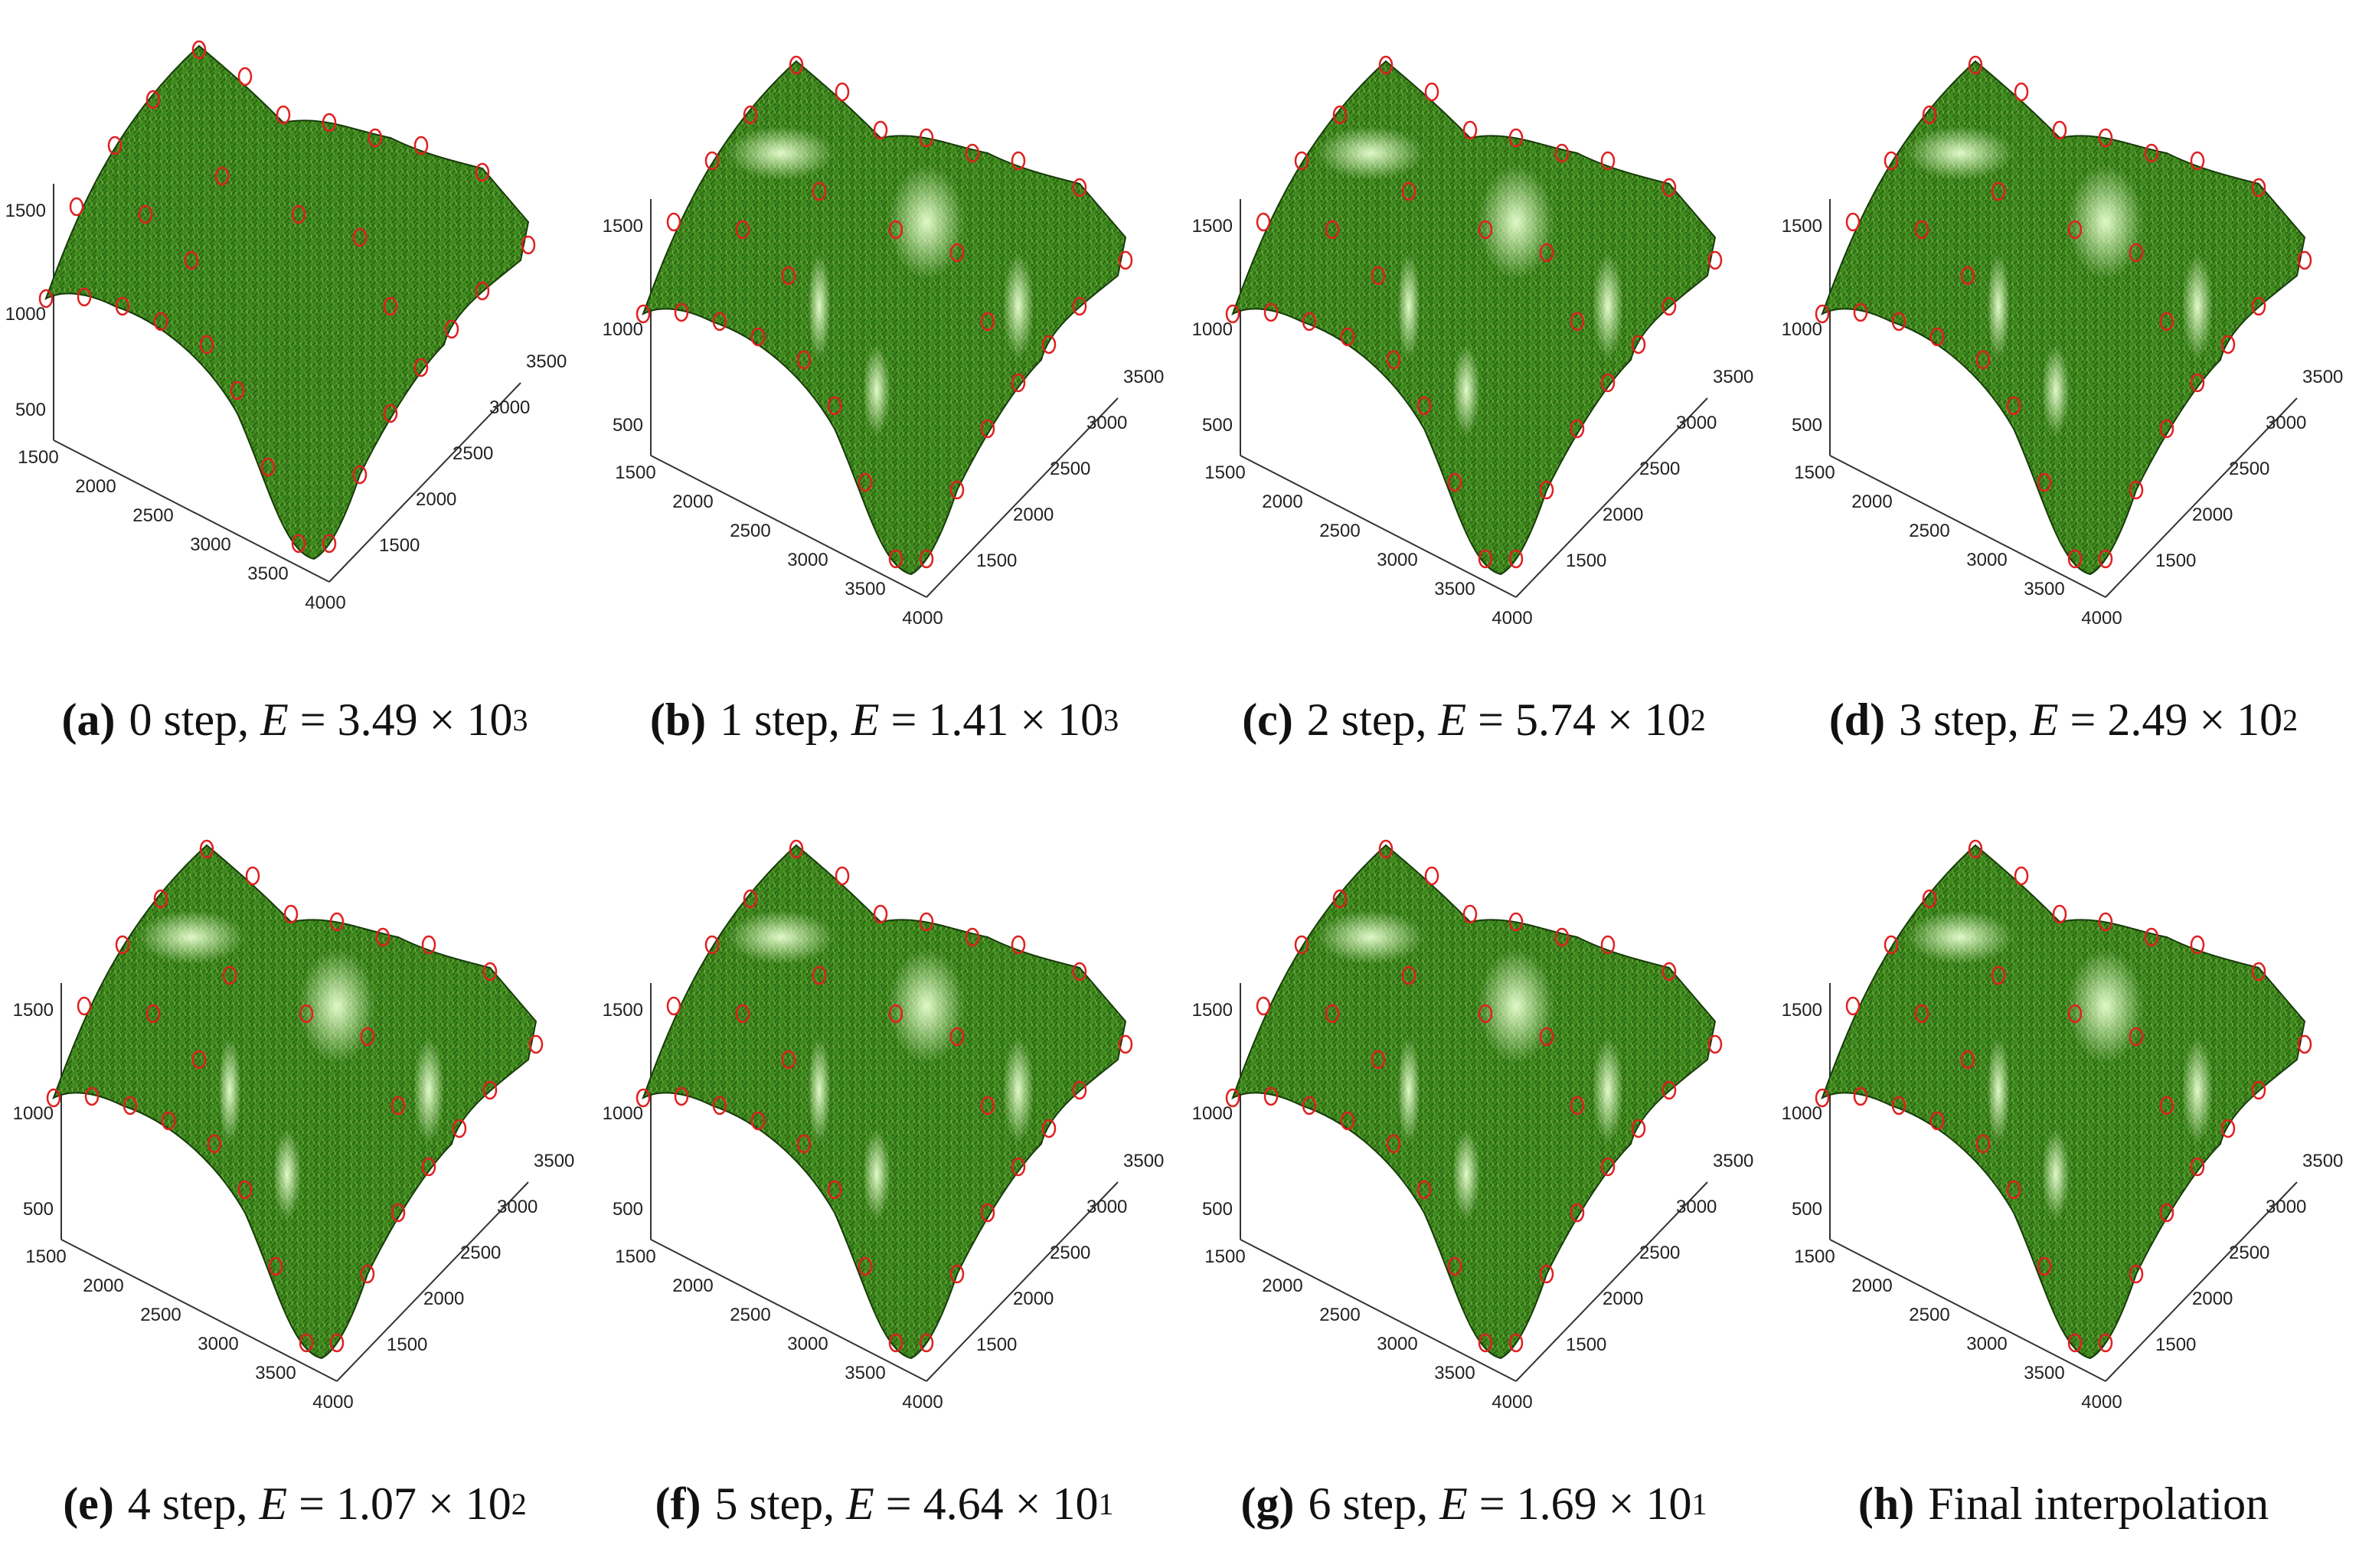 This screenshot has height=1568, width=2359. Describe the element at coordinates (623, 329) in the screenshot. I see `z-tick-label: 1000` at that location.